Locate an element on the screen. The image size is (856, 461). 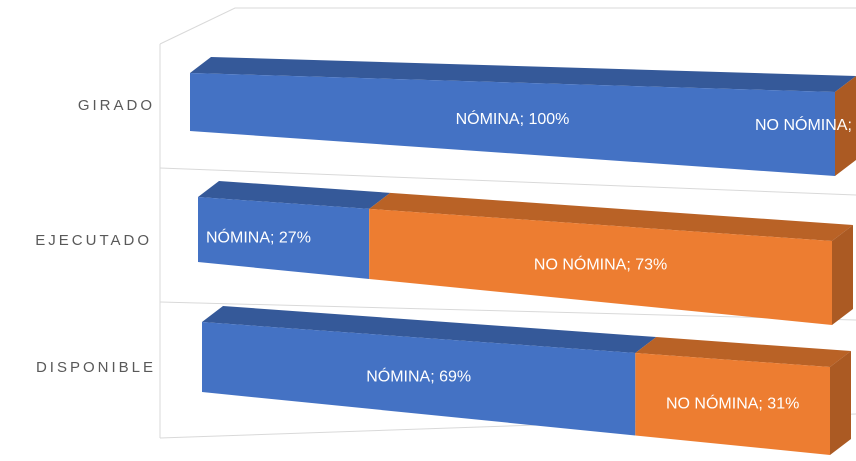
bar-disponible-no-nomina-top is located at coordinates (743, 352).